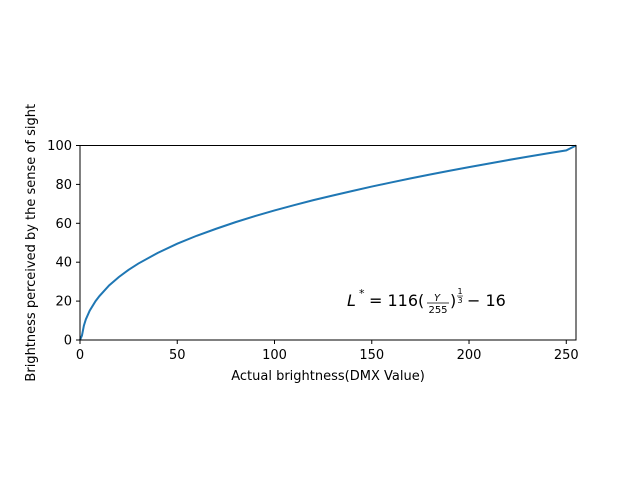  I want to click on x-tick-label: 200, so click(469, 355).